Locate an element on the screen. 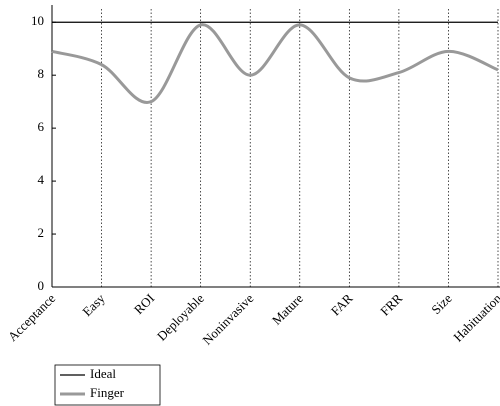 Image resolution: width=500 pixels, height=406 pixels. y-tick-label: 0 is located at coordinates (41, 285).